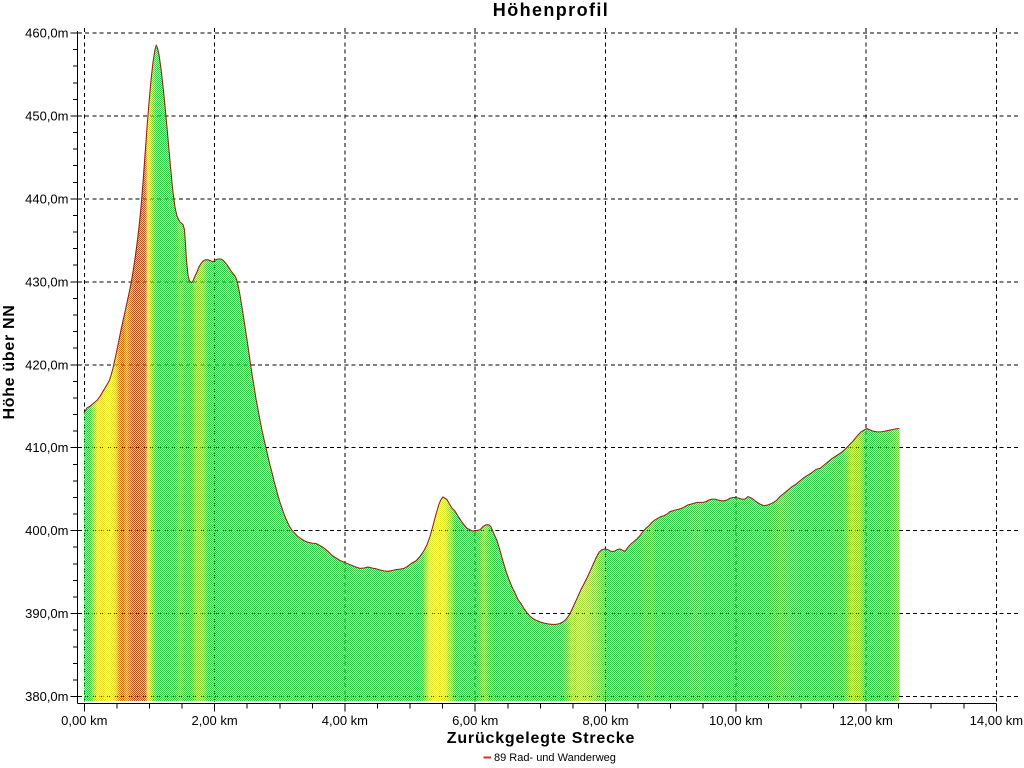 The width and height of the screenshot is (1024, 768). What do you see at coordinates (551, 10) in the screenshot?
I see `svg-text: Höhenprofil` at bounding box center [551, 10].